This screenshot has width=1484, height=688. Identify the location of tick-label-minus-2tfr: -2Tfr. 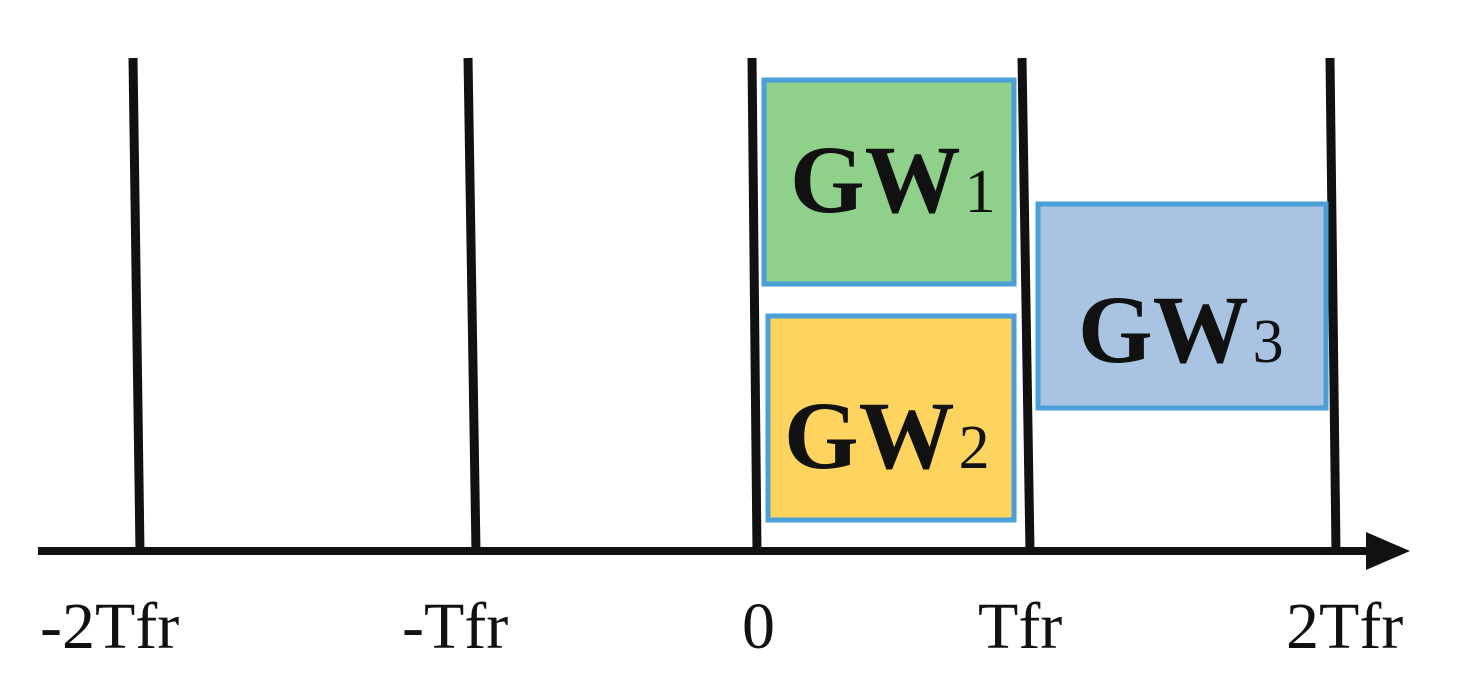
(109, 626).